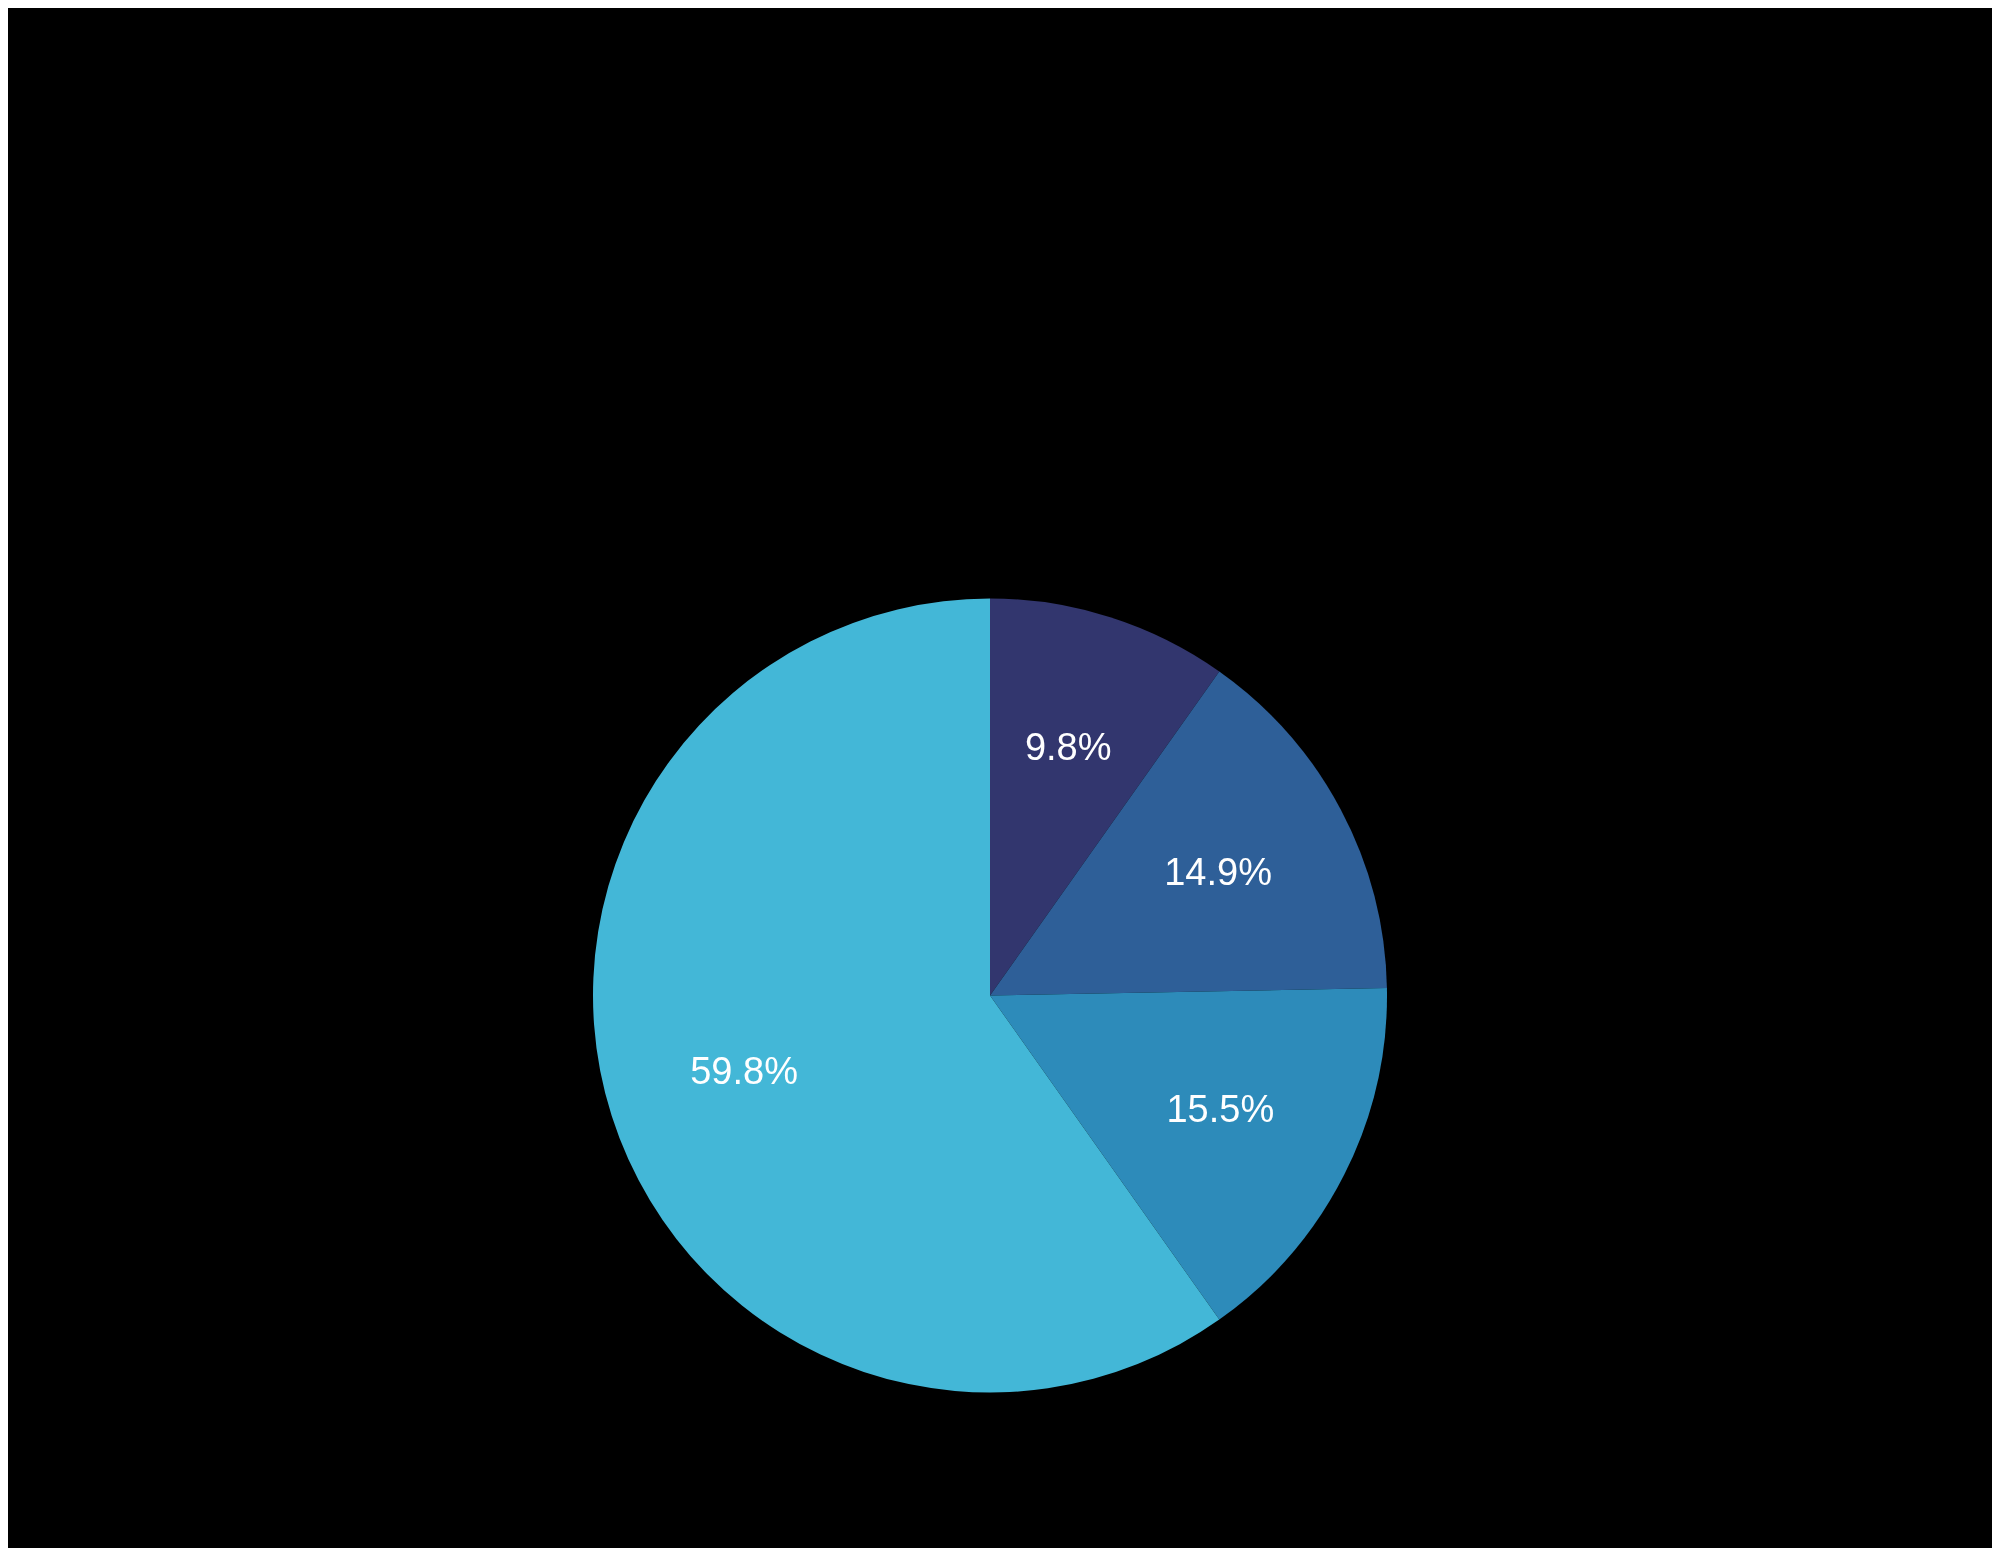  What do you see at coordinates (1220, 1109) in the screenshot?
I see `data-label: 15.5%` at bounding box center [1220, 1109].